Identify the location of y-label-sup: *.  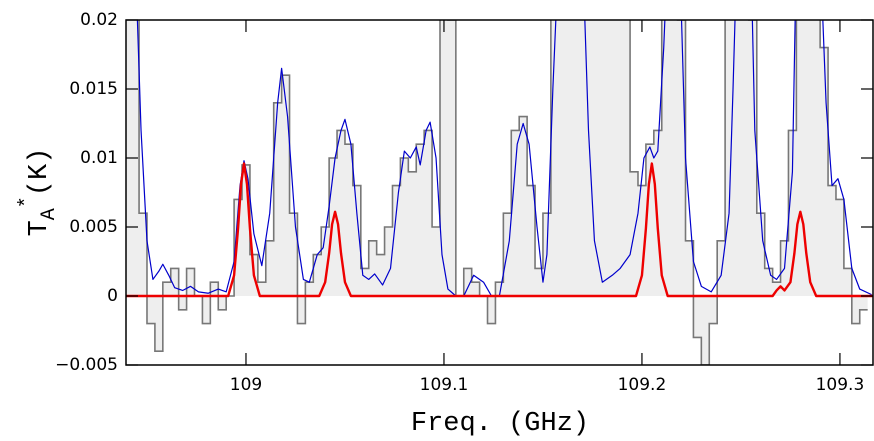
(27, 202).